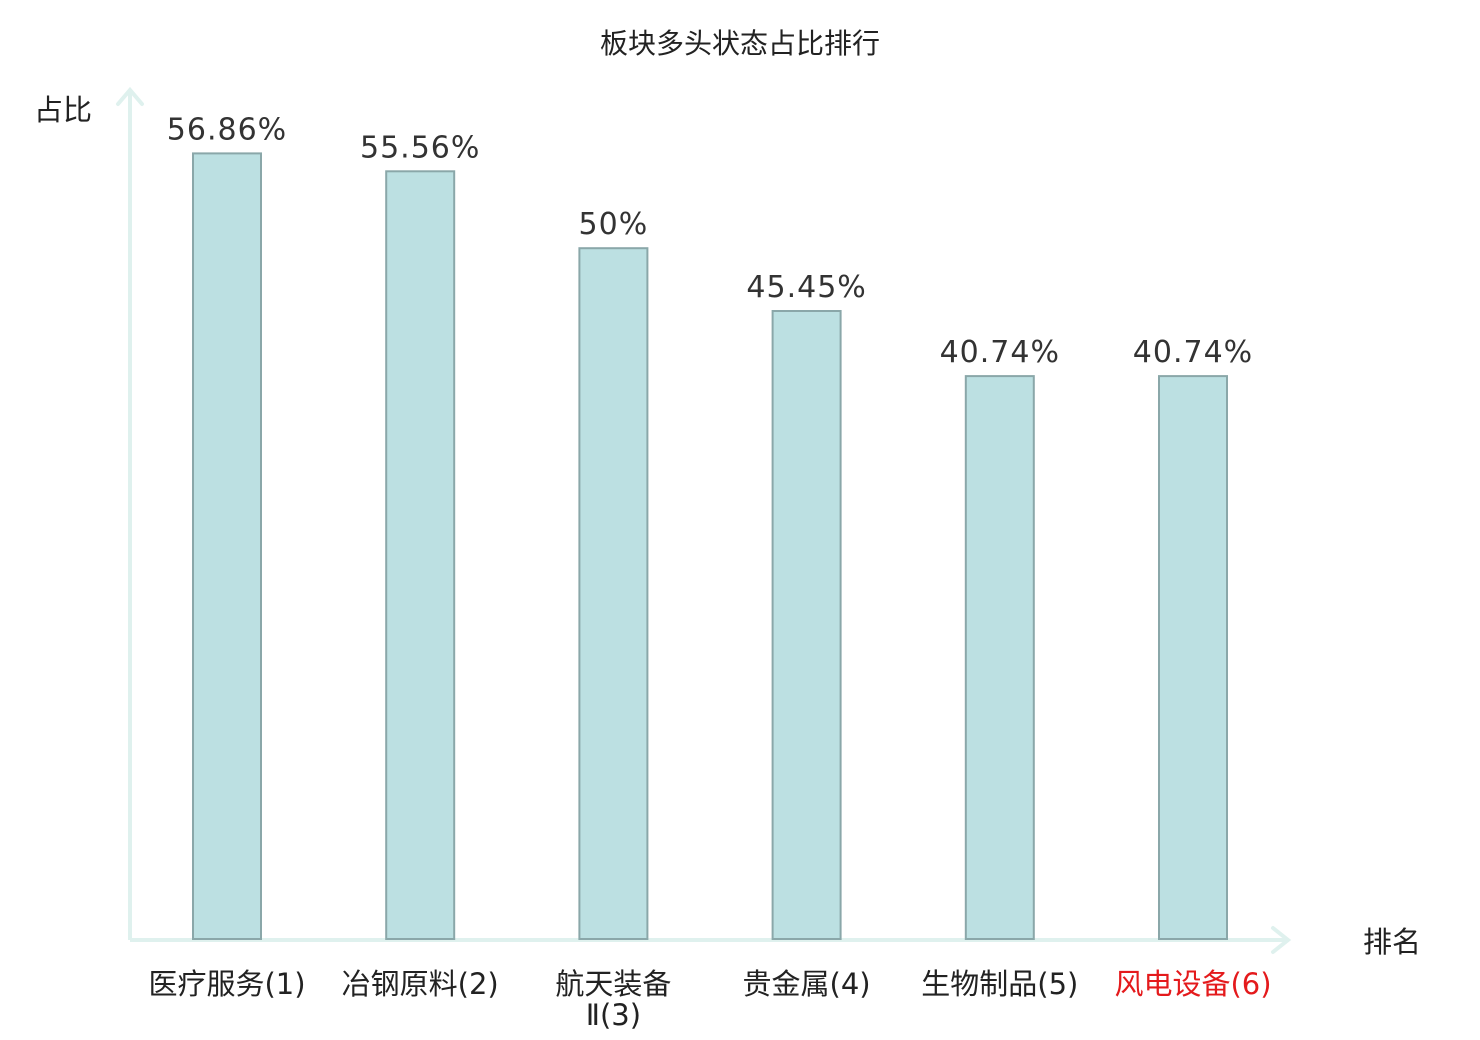  I want to click on category-label-6: 风电设备(6), so click(1192, 984).